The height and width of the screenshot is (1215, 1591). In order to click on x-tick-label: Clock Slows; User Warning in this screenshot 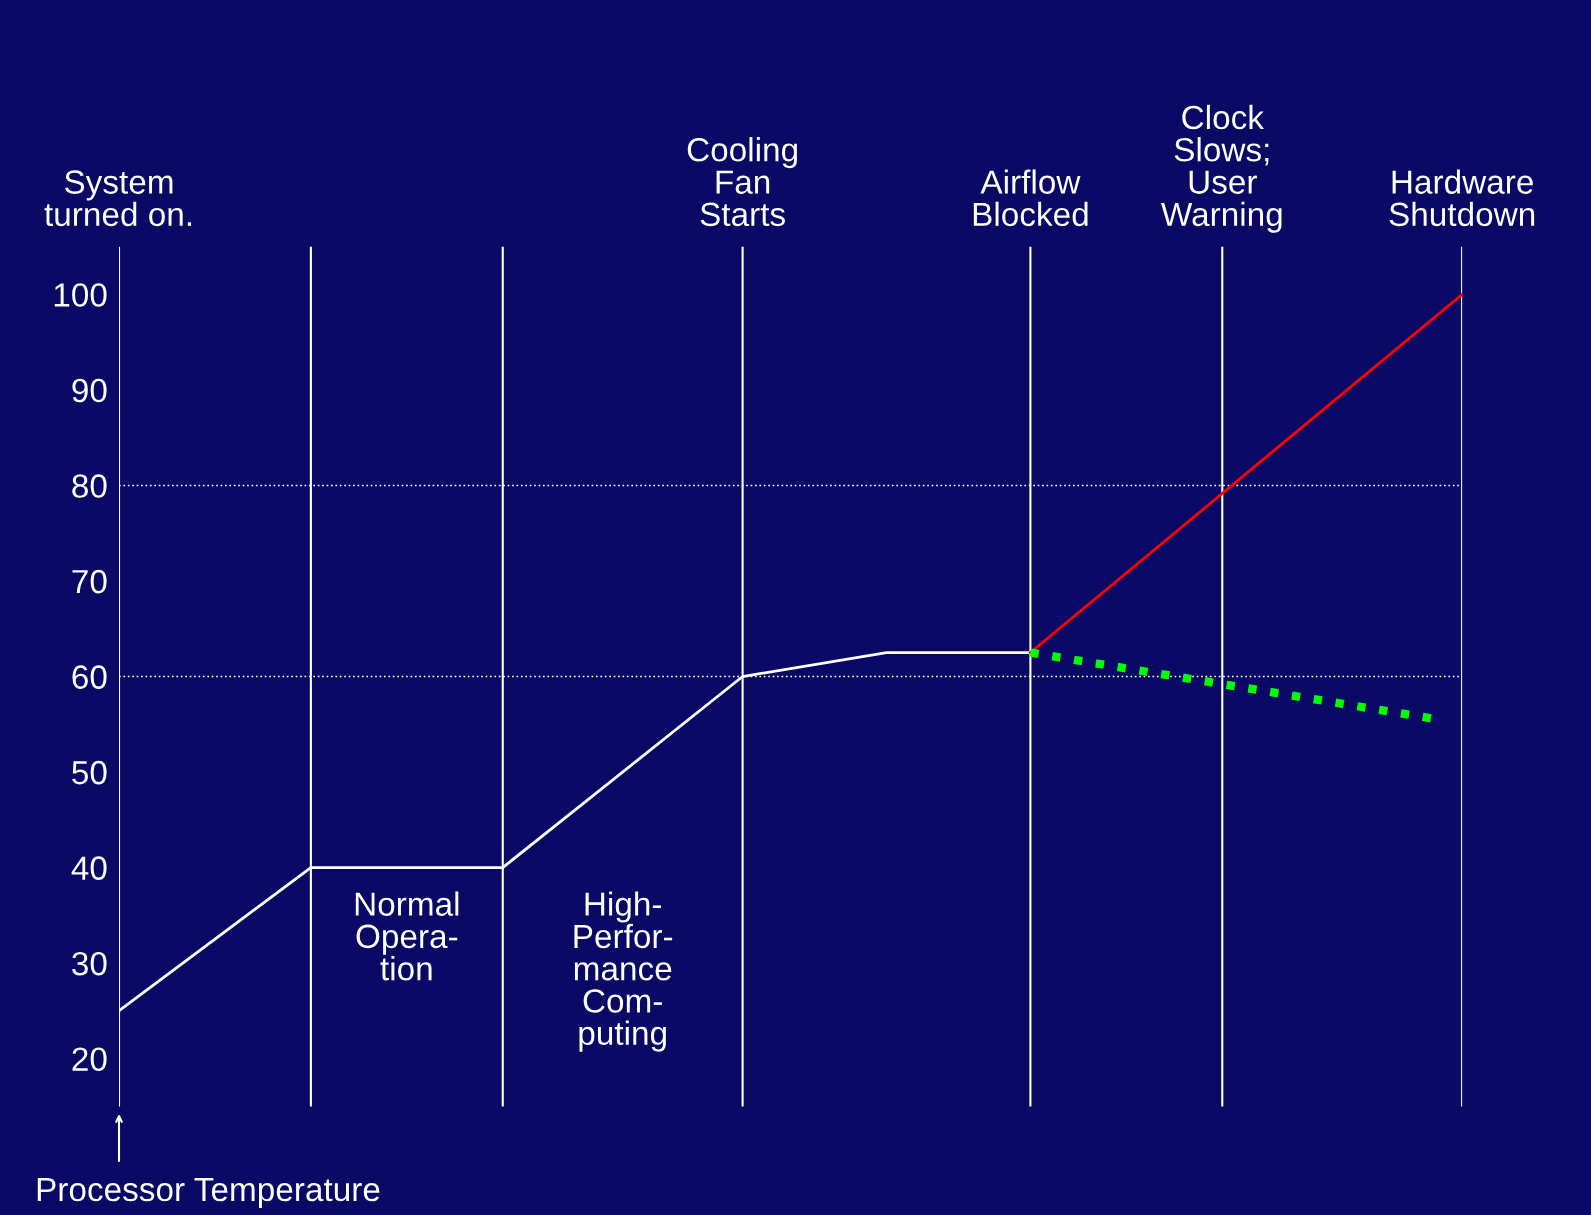, I will do `click(1221, 168)`.